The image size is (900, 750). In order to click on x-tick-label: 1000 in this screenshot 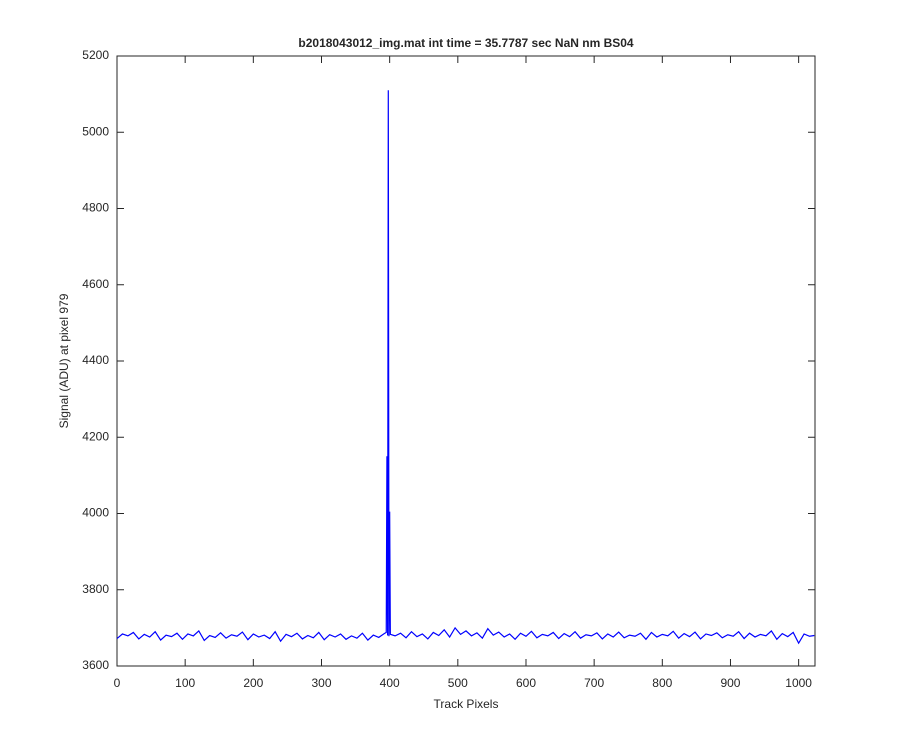, I will do `click(798, 683)`.